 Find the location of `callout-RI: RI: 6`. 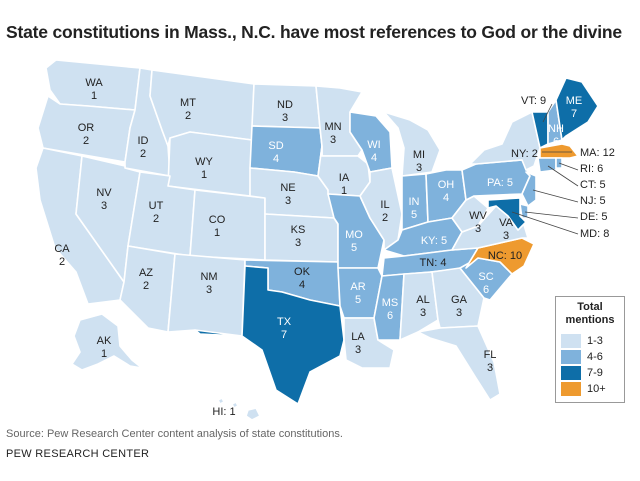

callout-RI: RI: 6 is located at coordinates (591, 169).